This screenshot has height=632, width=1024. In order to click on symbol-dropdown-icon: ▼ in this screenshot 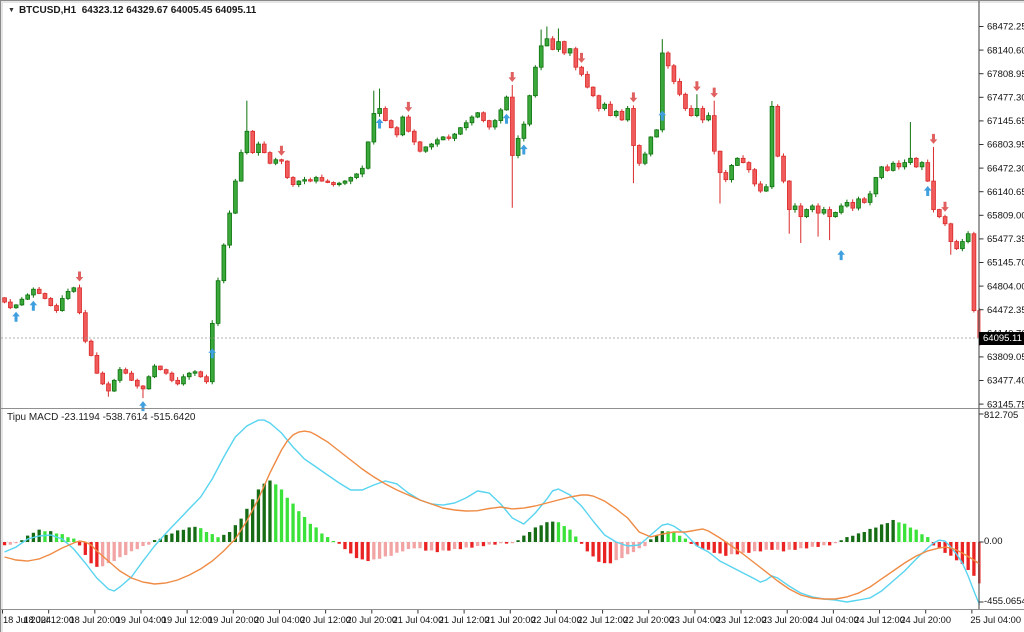, I will do `click(11, 10)`.